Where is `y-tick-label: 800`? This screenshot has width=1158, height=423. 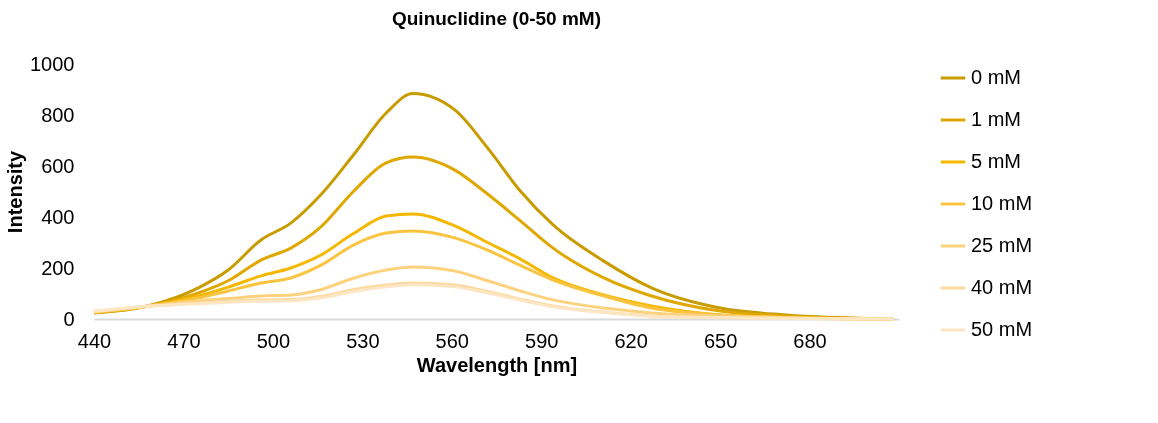
y-tick-label: 800 is located at coordinates (58, 114).